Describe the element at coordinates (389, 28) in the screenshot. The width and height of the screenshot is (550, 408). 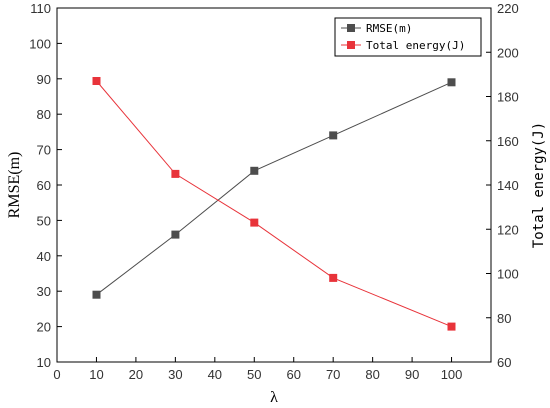
I see `legend-label-rmse: RMSE(m)` at that location.